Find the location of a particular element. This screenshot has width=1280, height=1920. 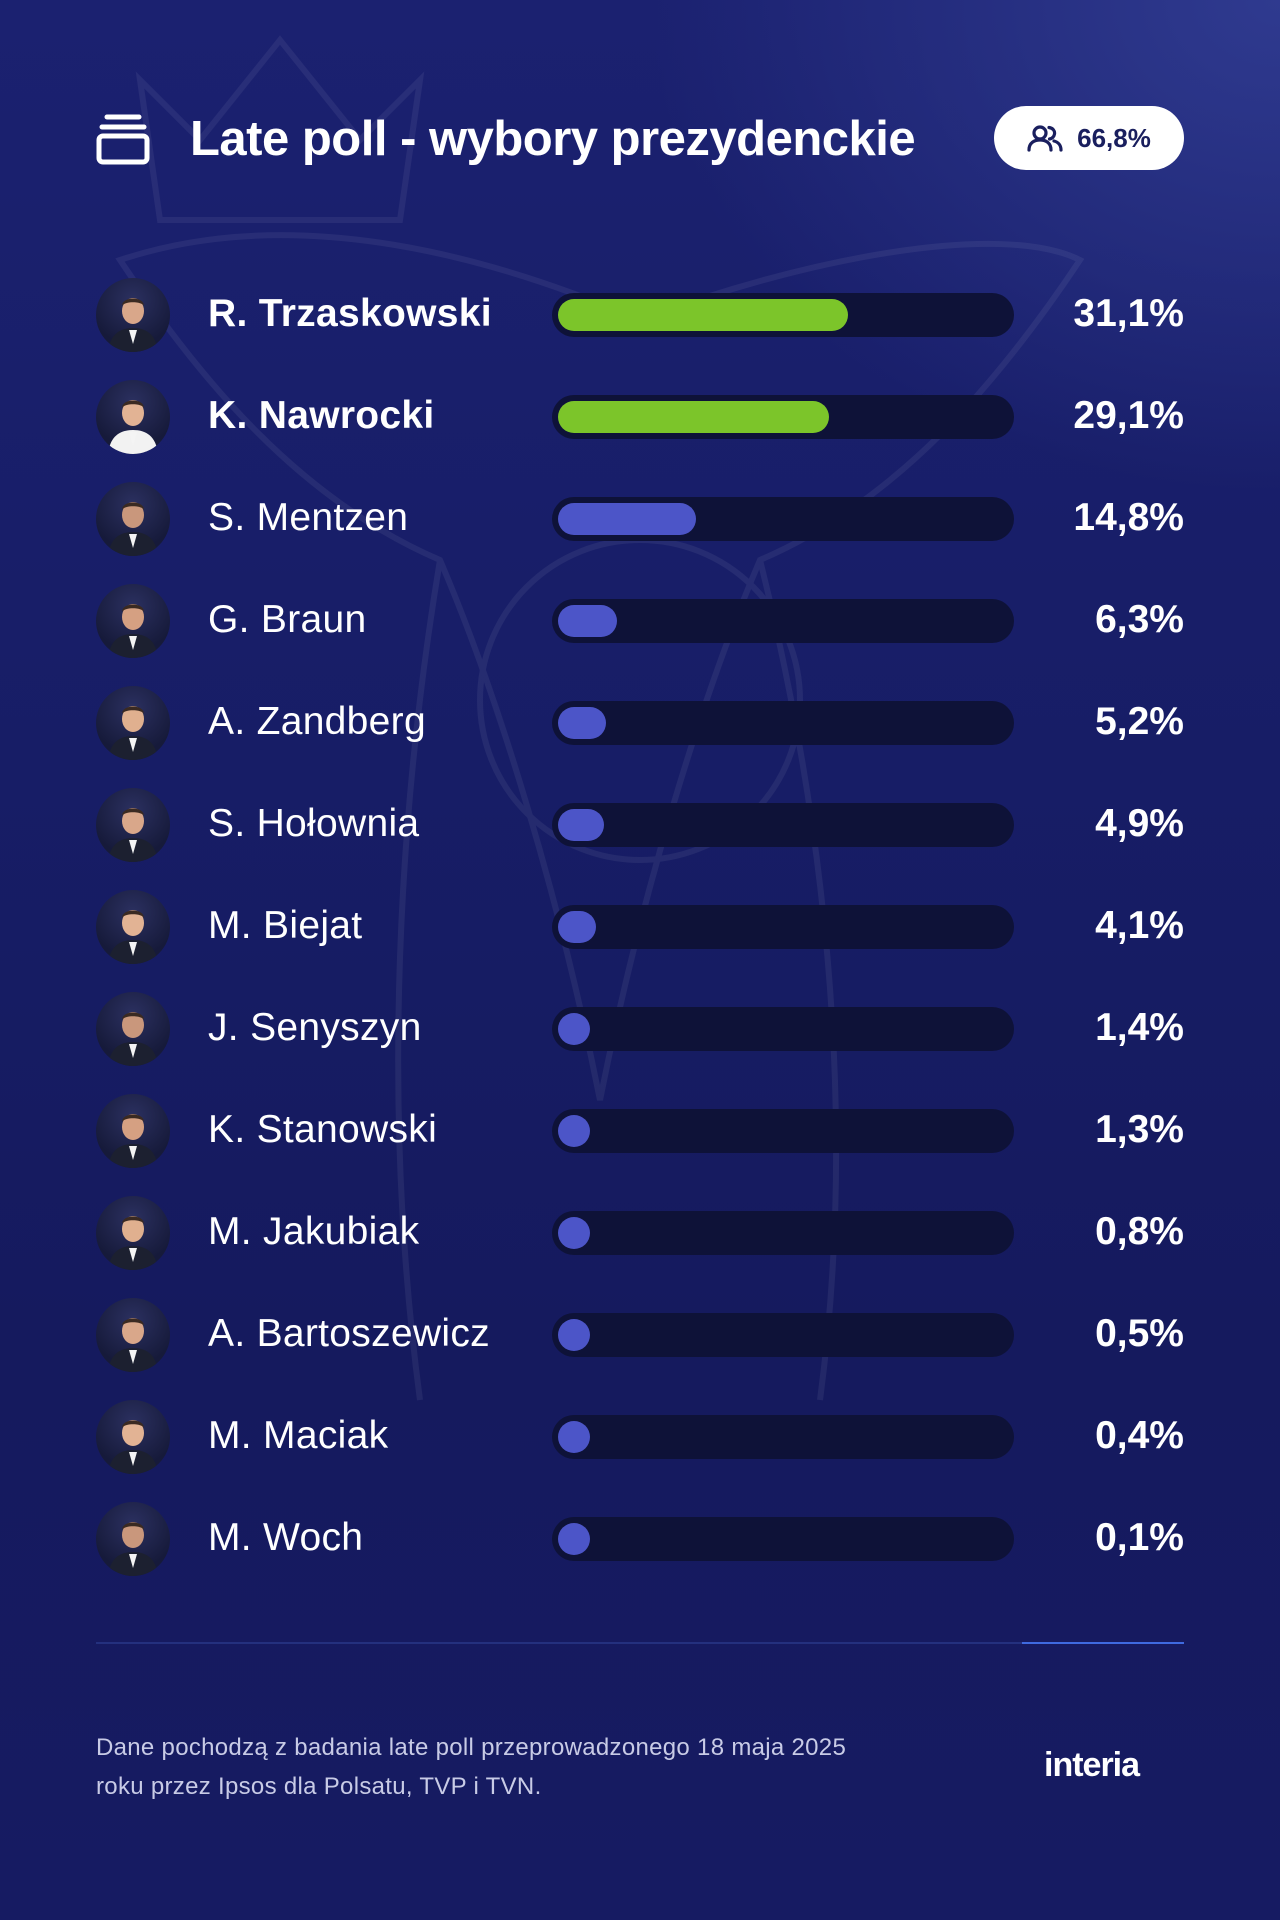

bar-value-label: 5,2% is located at coordinates (1139, 721).